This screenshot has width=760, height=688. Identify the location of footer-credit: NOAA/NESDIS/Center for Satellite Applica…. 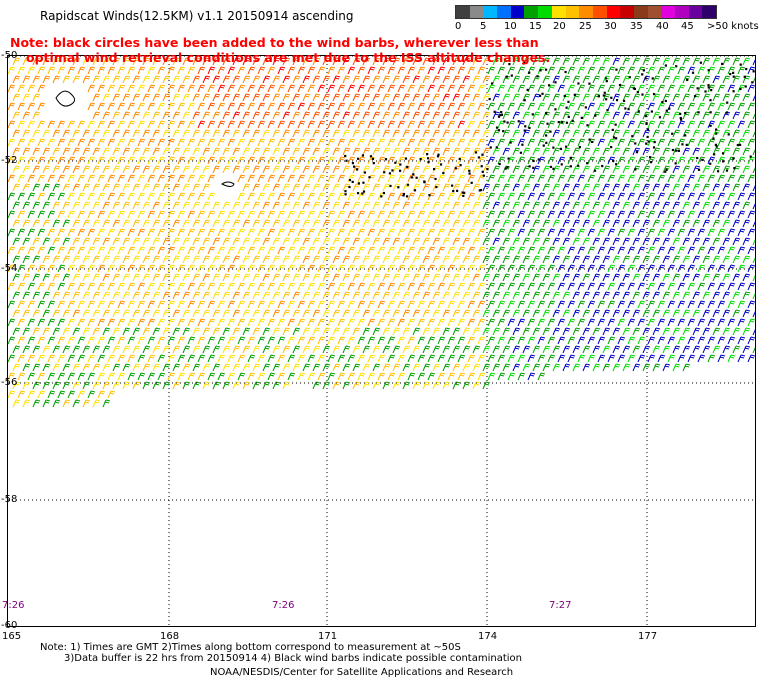
(362, 672).